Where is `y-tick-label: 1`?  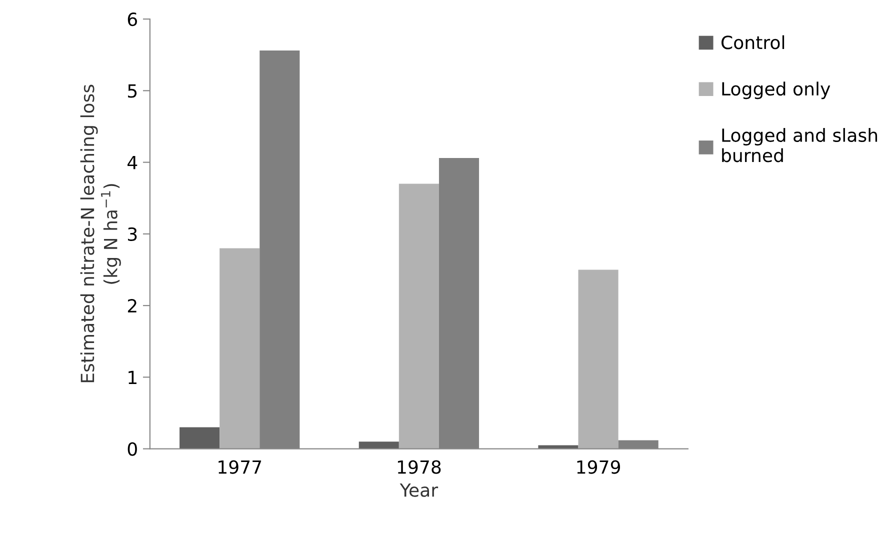
y-tick-label: 1 is located at coordinates (132, 377).